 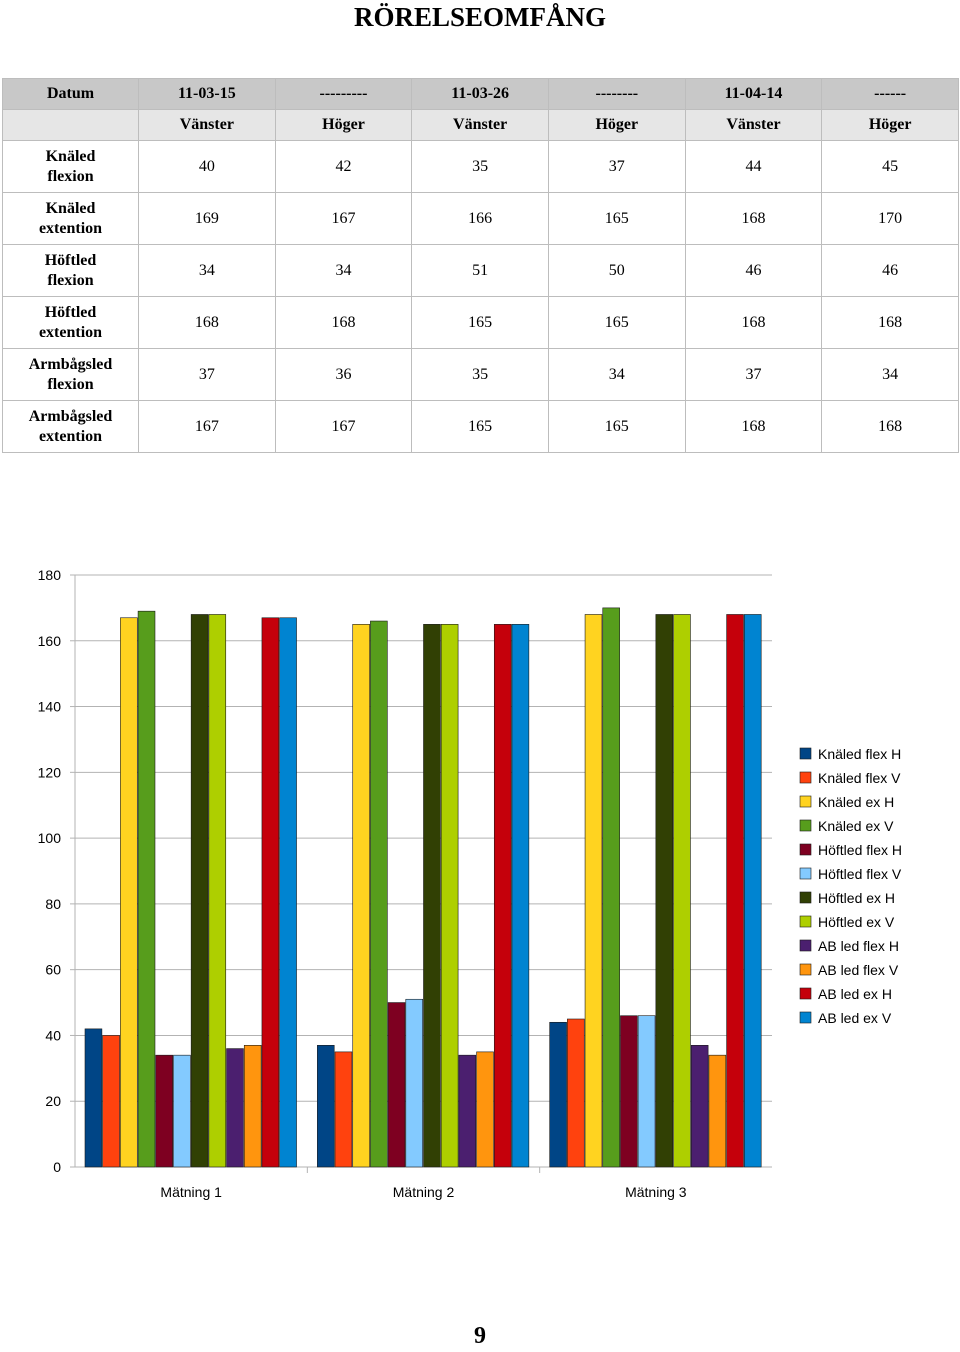 I want to click on row-label: Höftled flexion, so click(x=70, y=270).